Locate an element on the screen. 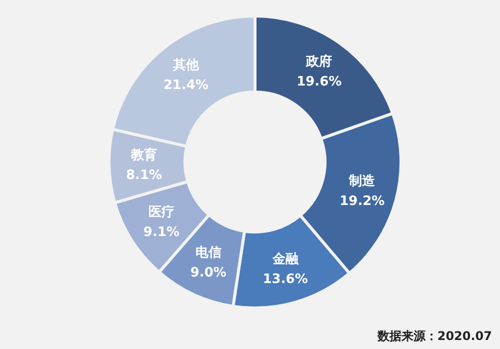  slice-label: 其他 is located at coordinates (186, 66).